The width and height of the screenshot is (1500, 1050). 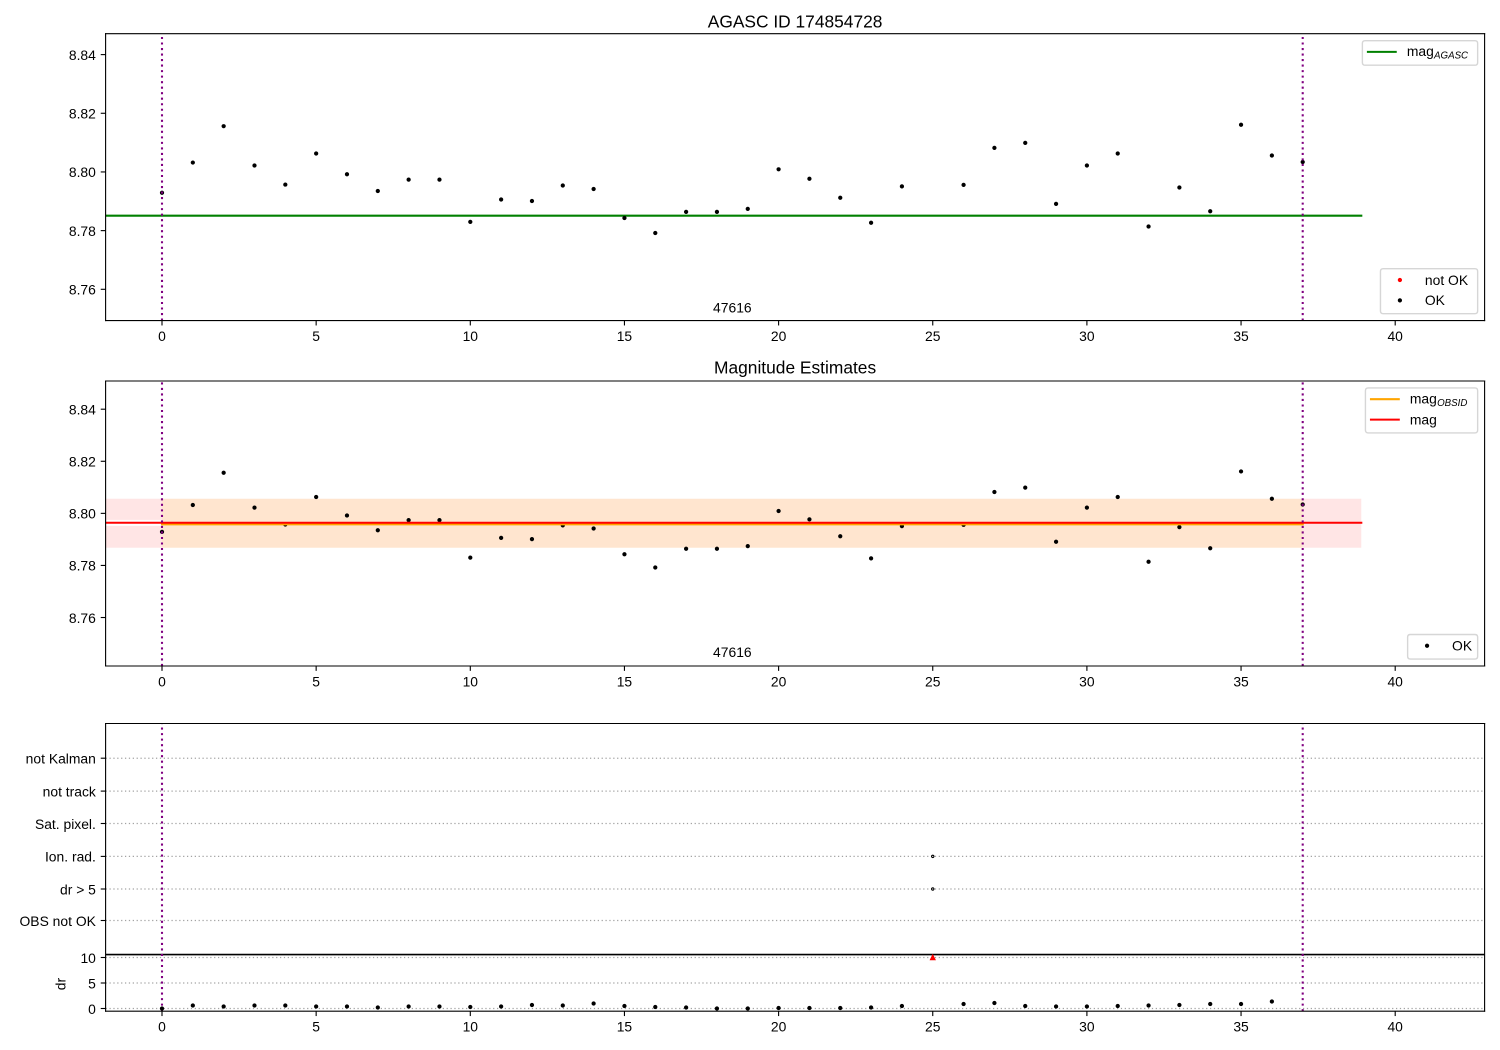 What do you see at coordinates (1447, 280) in the screenshot?
I see `svg-text: not OK` at bounding box center [1447, 280].